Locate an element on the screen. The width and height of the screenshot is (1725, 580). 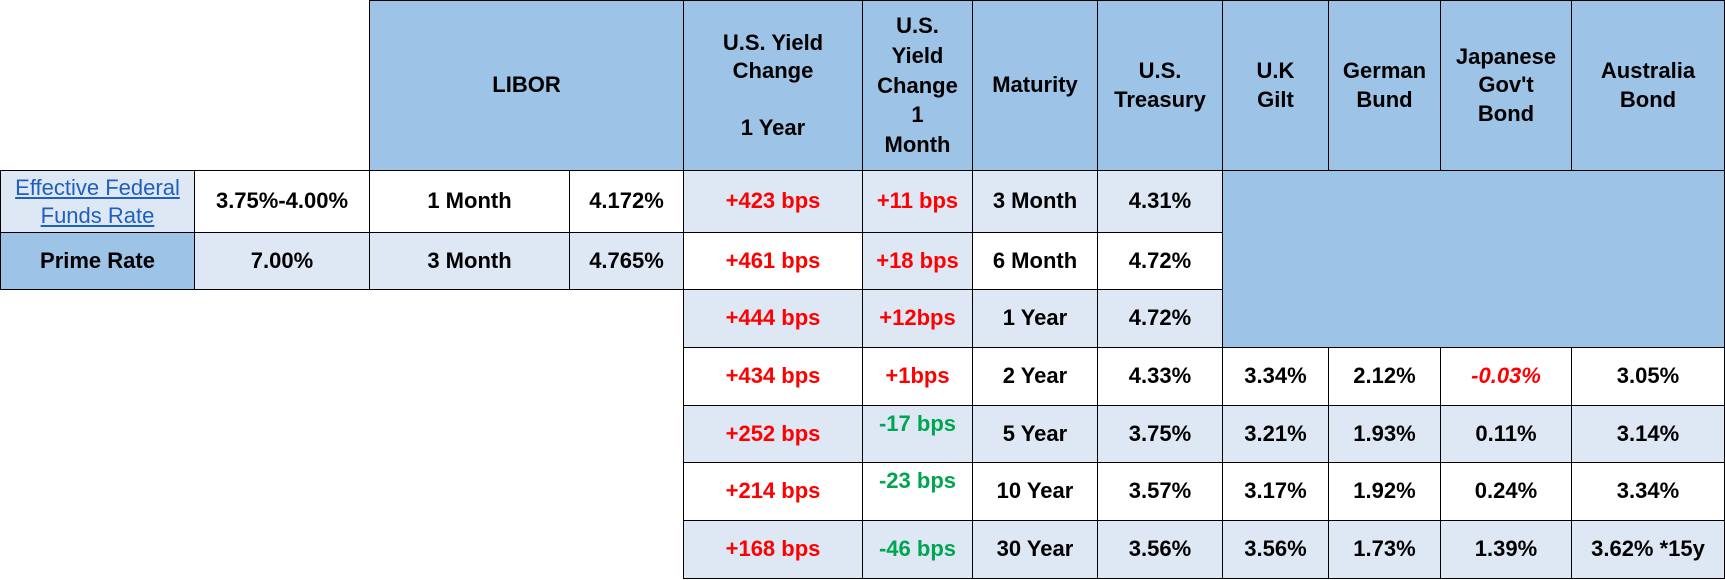
change-1y-cell: +423 bps is located at coordinates (773, 201).